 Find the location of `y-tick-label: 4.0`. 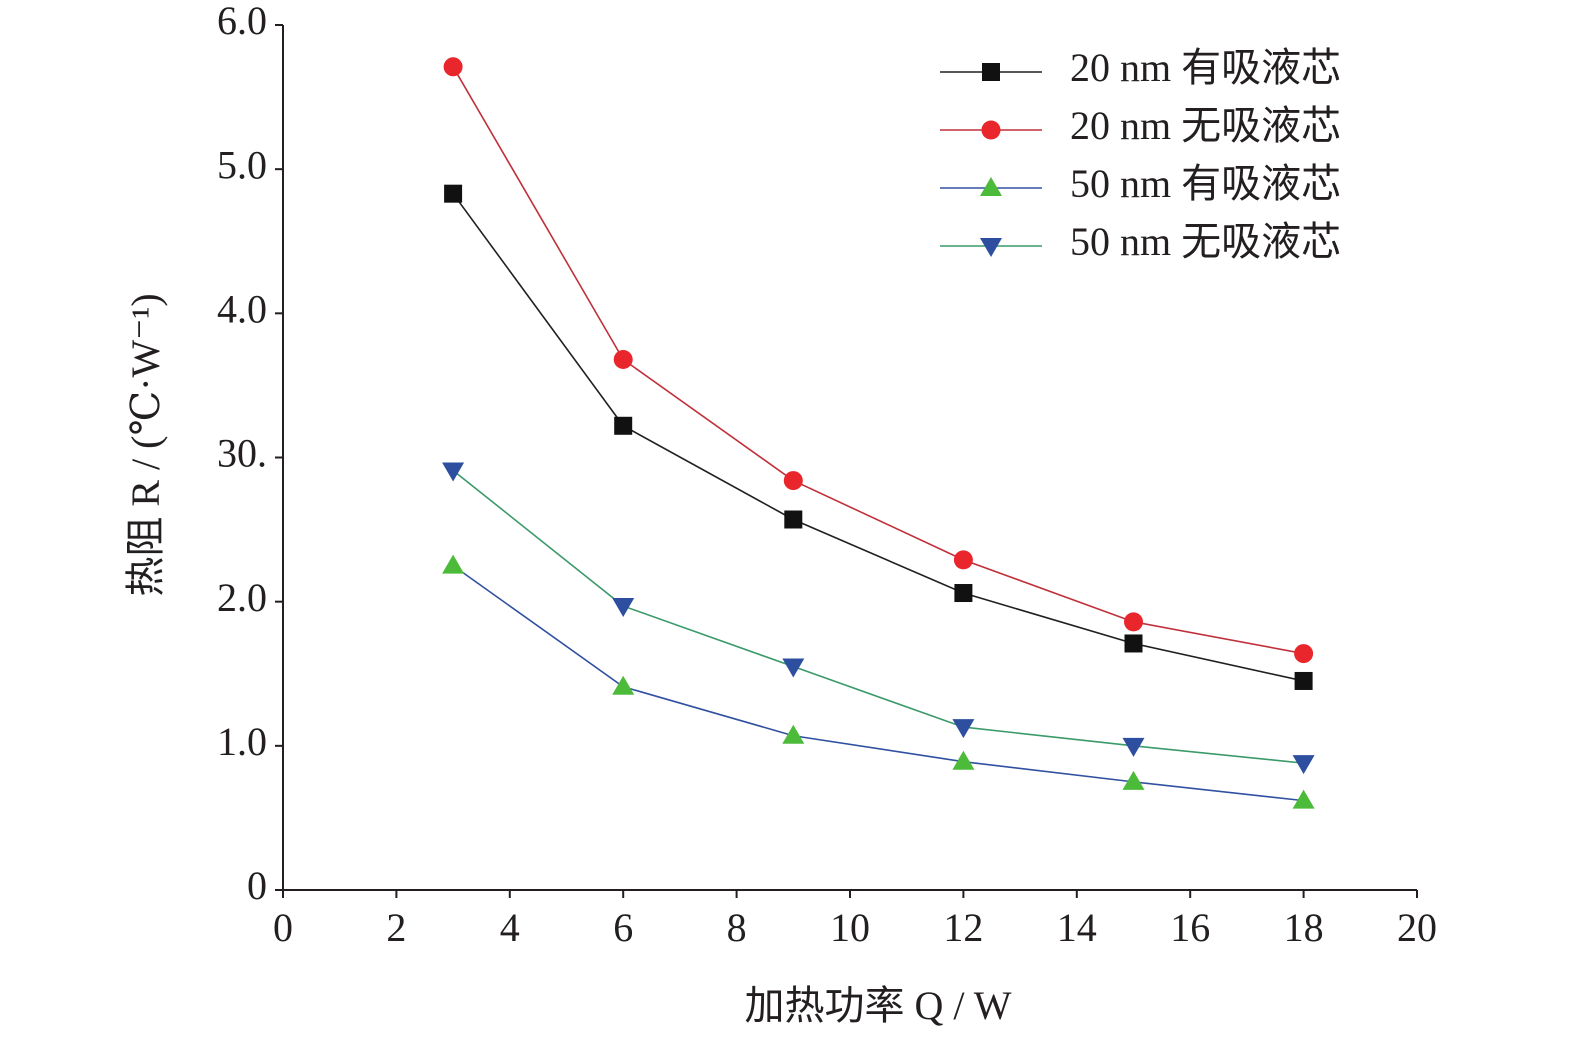

y-tick-label: 4.0 is located at coordinates (242, 309).